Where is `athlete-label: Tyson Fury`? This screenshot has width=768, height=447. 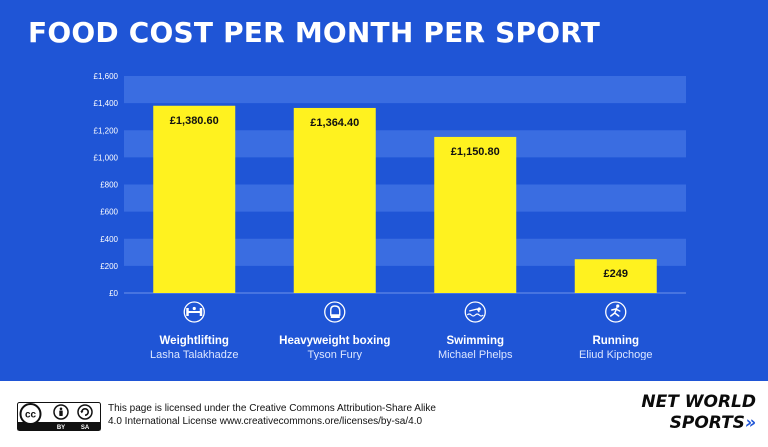
athlete-label: Tyson Fury is located at coordinates (335, 354).